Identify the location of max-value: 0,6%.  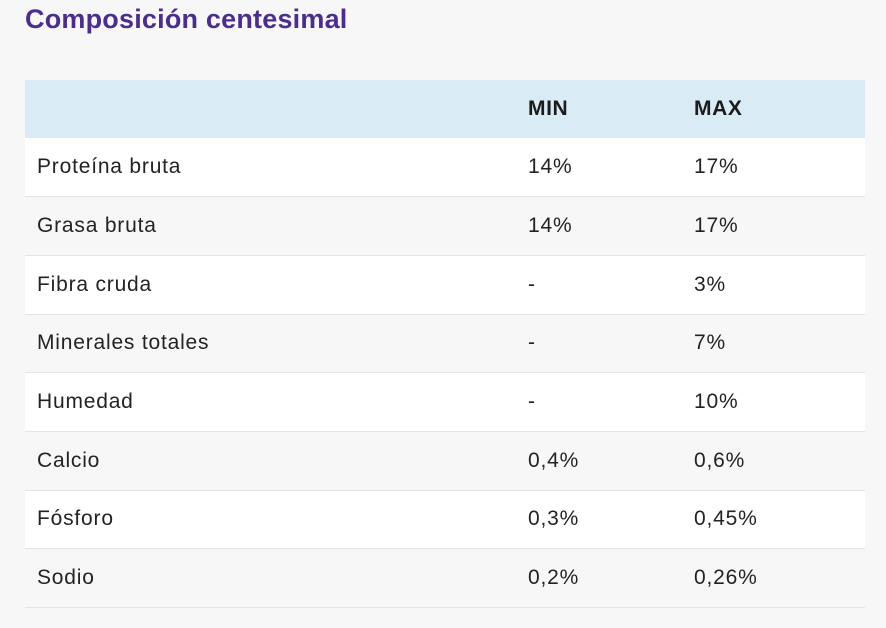
(720, 460).